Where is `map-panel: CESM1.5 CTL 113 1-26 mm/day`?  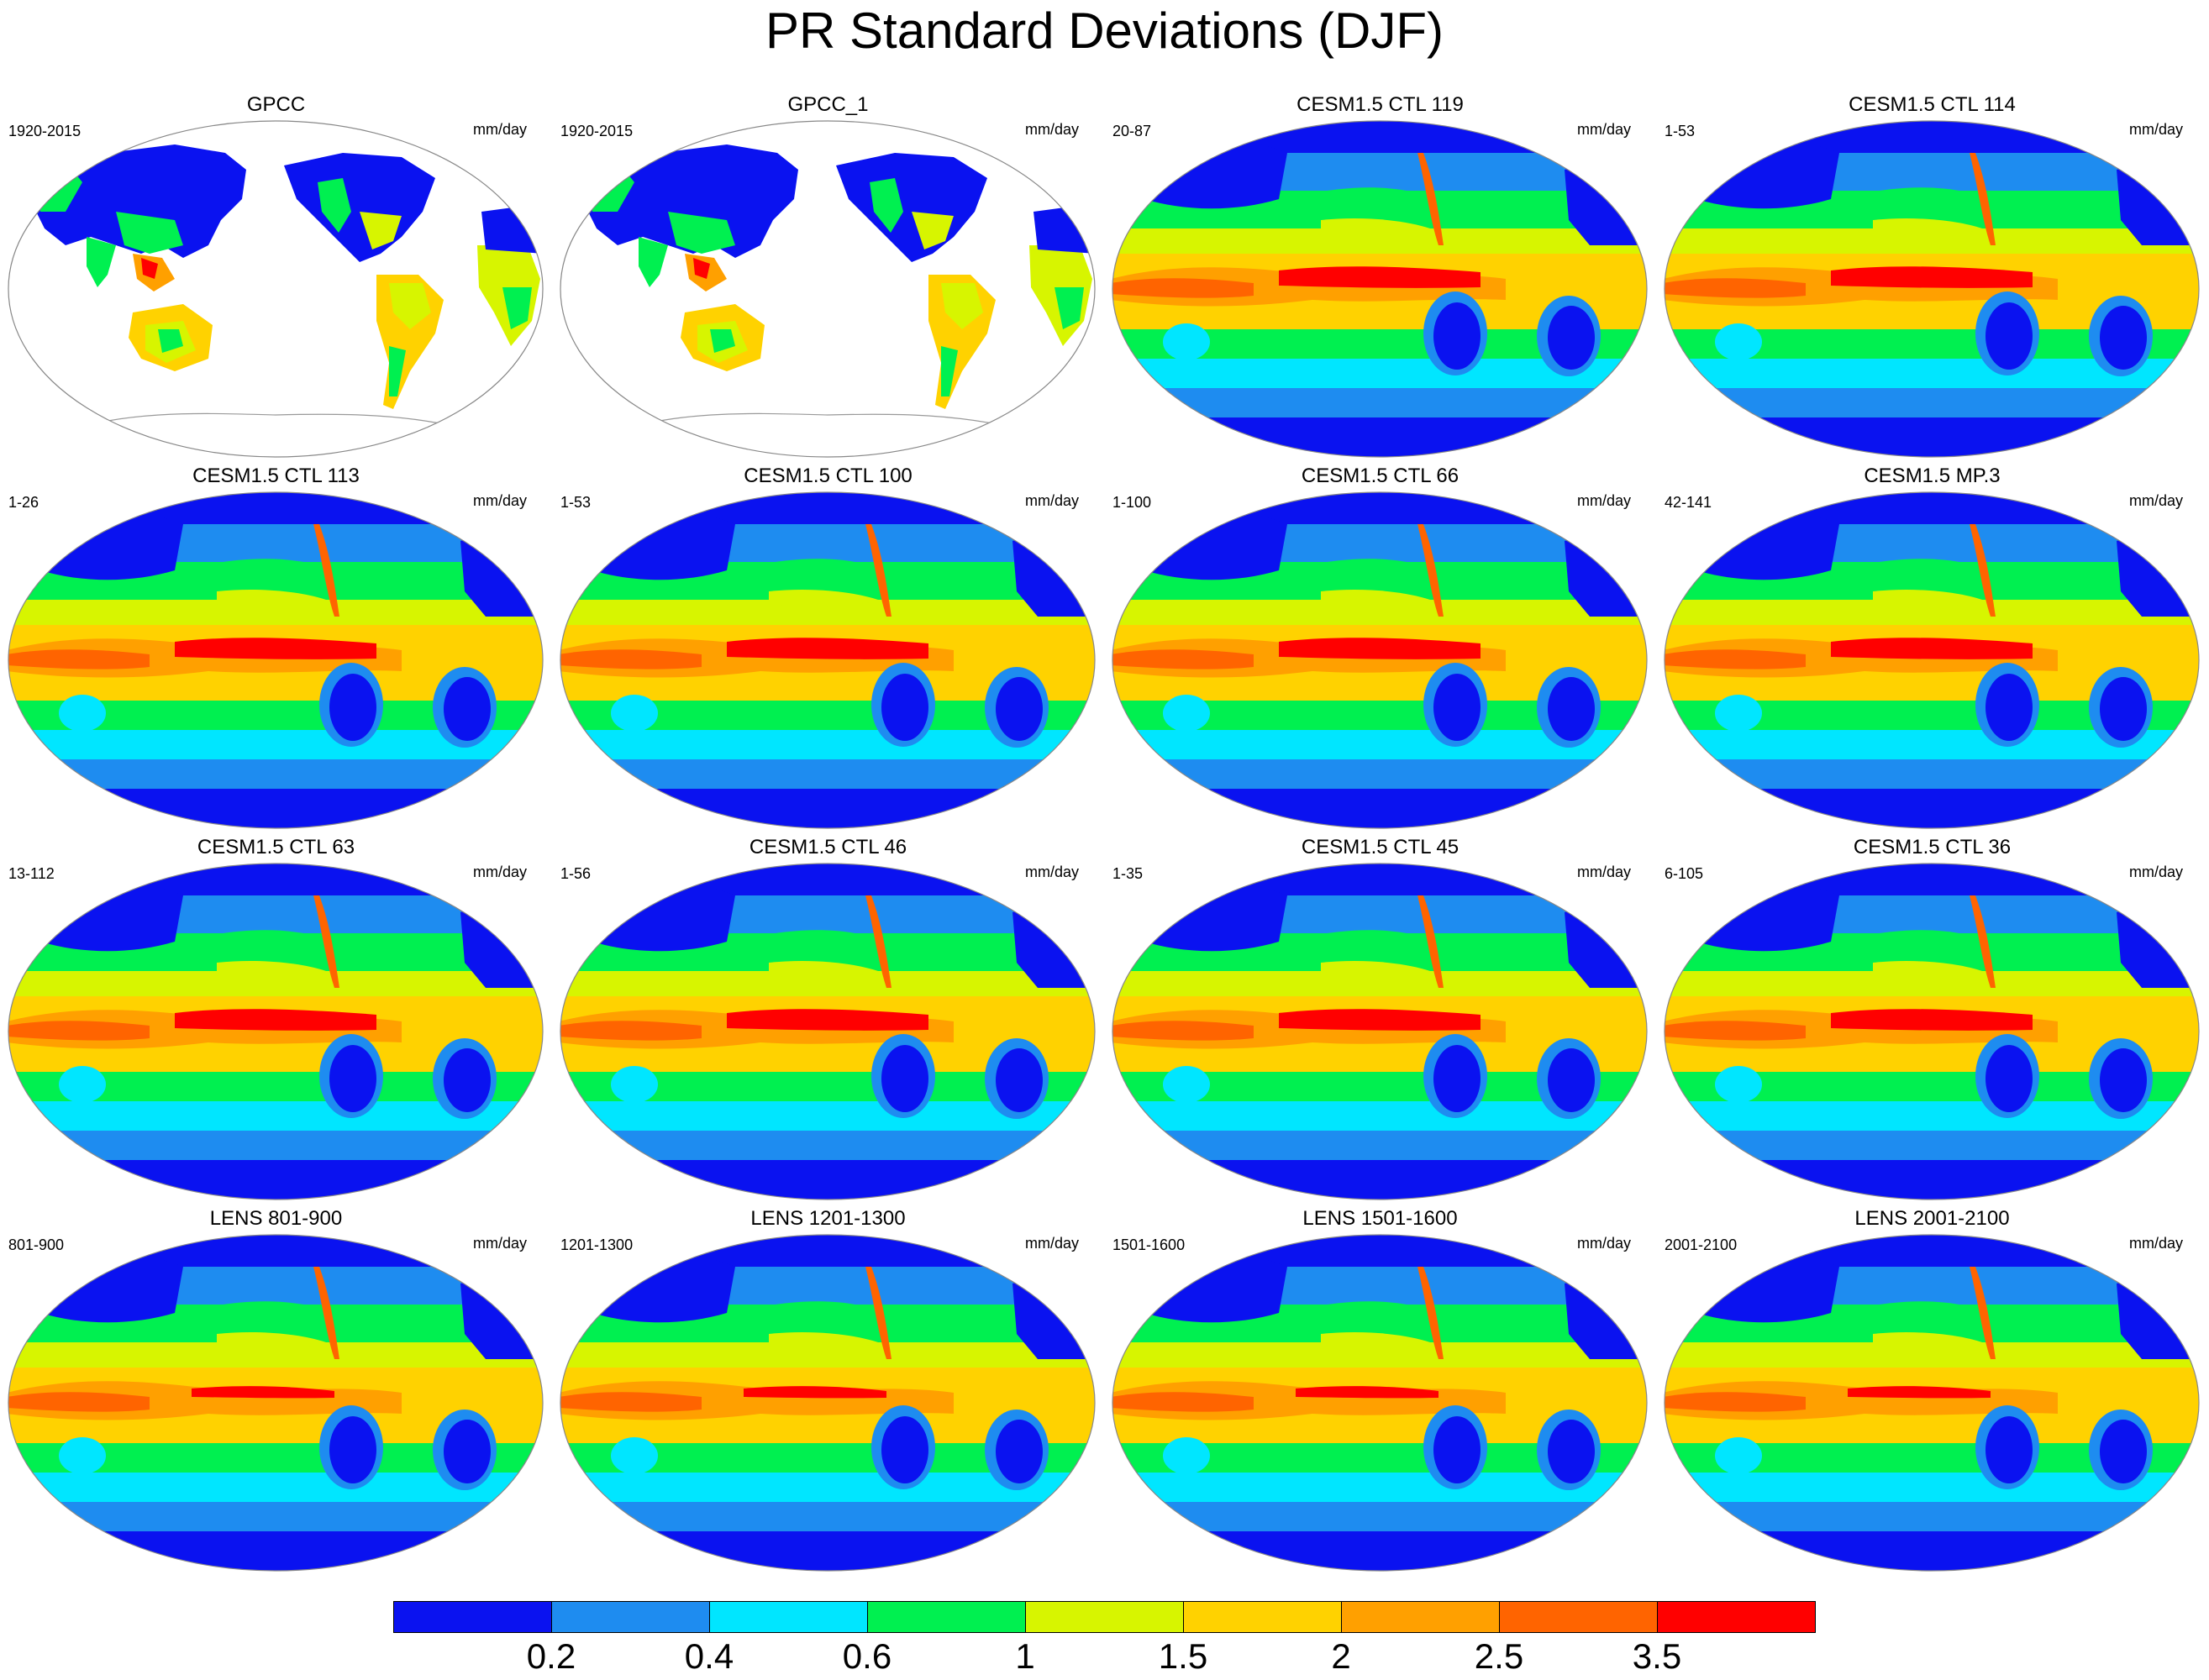
map-panel: CESM1.5 CTL 113 1-26 mm/day is located at coordinates (276, 649).